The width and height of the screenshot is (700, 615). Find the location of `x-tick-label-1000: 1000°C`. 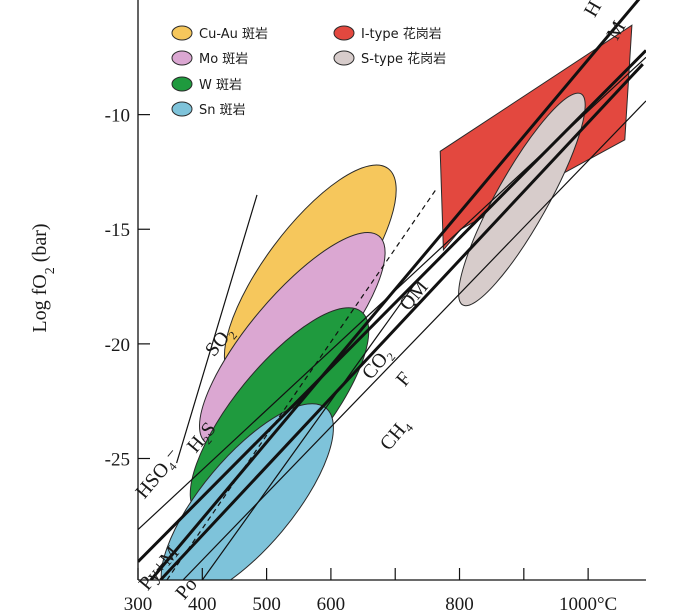

x-tick-label-1000: 1000°C is located at coordinates (588, 604).